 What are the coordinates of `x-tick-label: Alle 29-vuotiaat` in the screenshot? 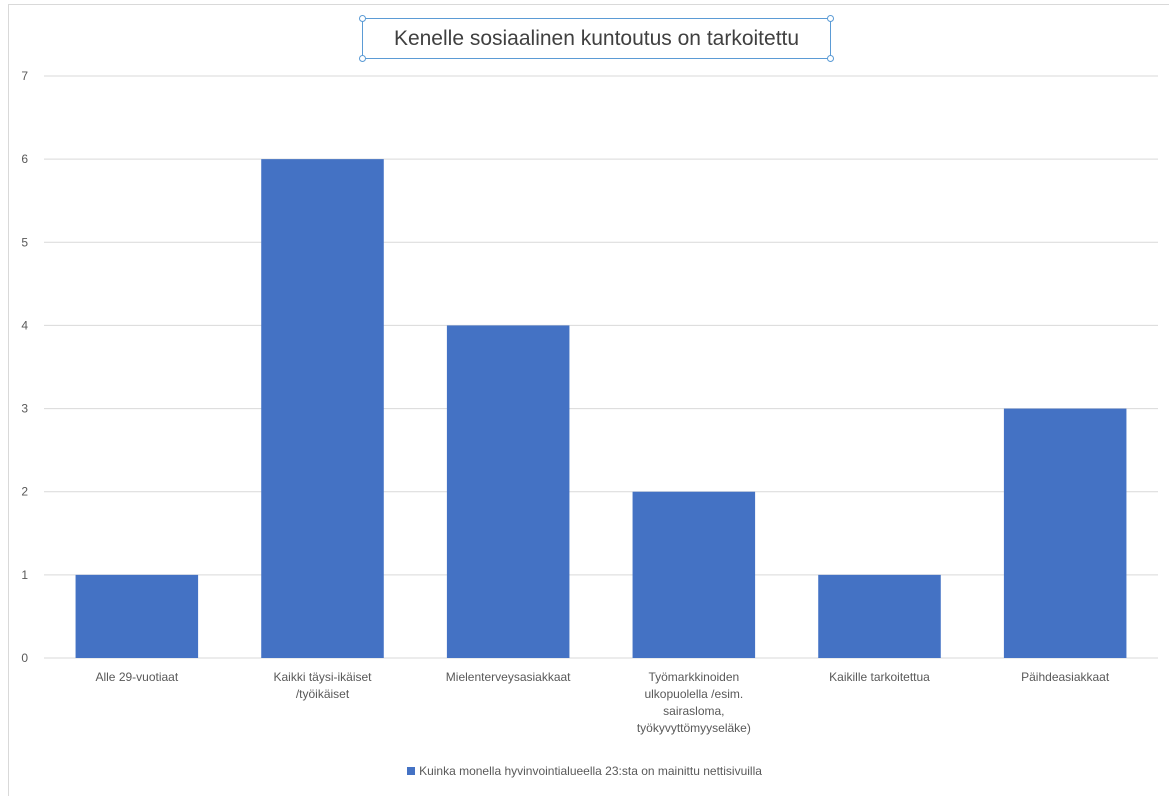 It's located at (136, 677).